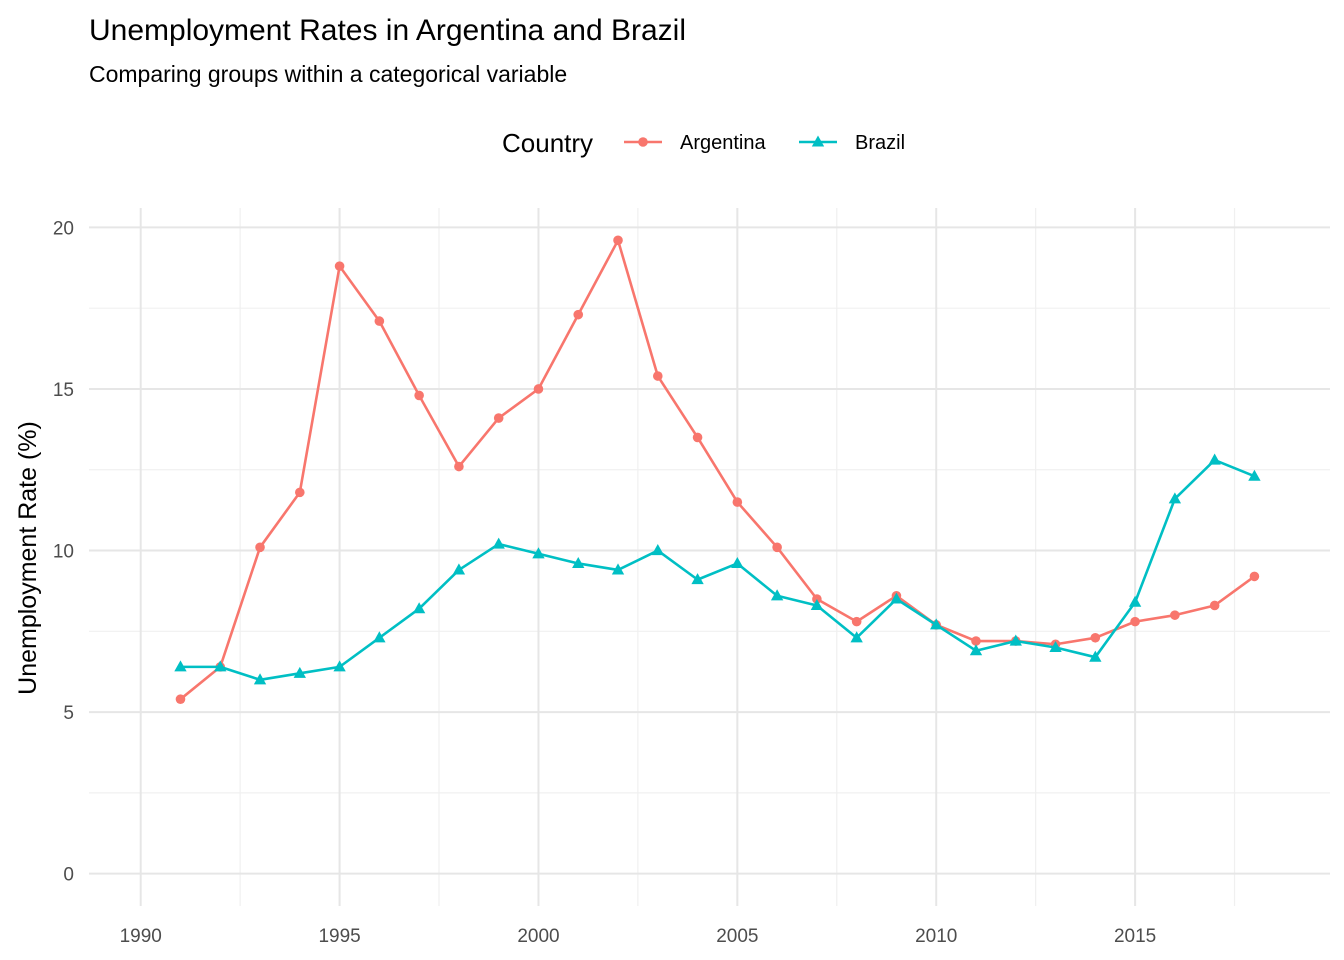  I want to click on legend: Country Argentina Brazil, so click(703, 143).